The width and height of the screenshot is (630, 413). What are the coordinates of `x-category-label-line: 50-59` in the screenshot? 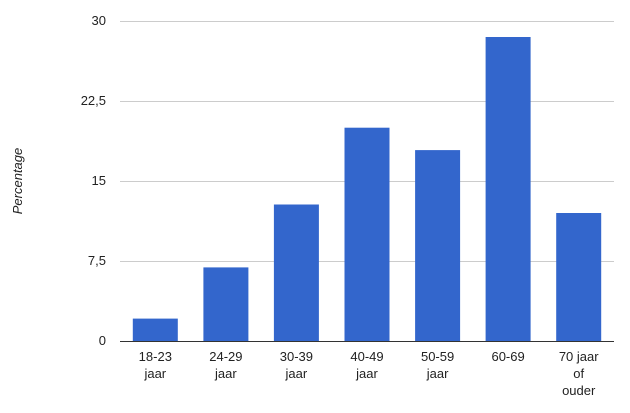 It's located at (437, 356).